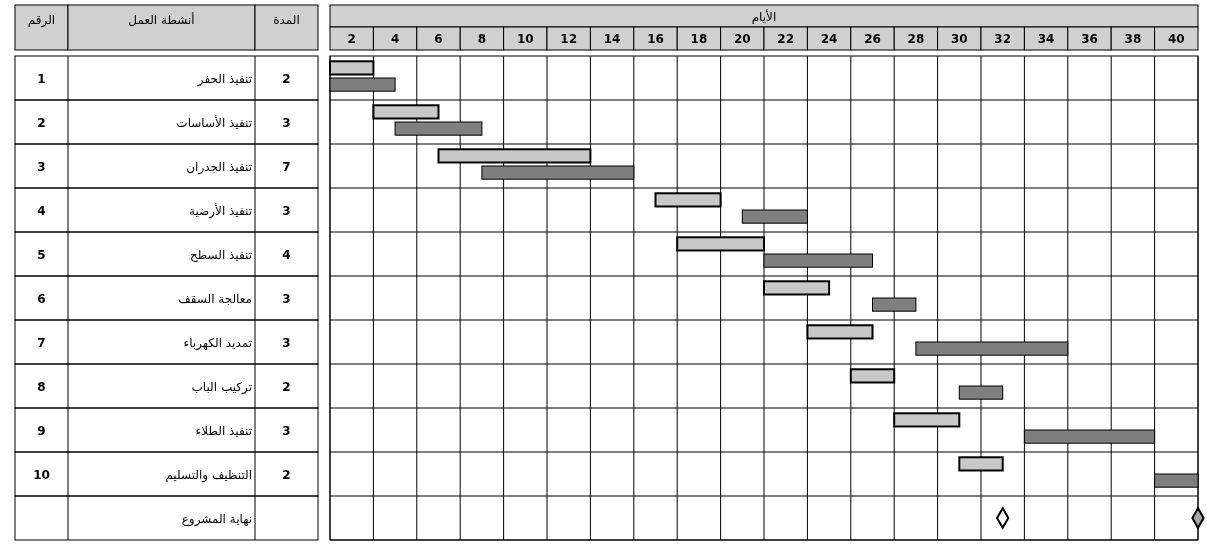  I want to click on x-tick-label: 14, so click(612, 39).